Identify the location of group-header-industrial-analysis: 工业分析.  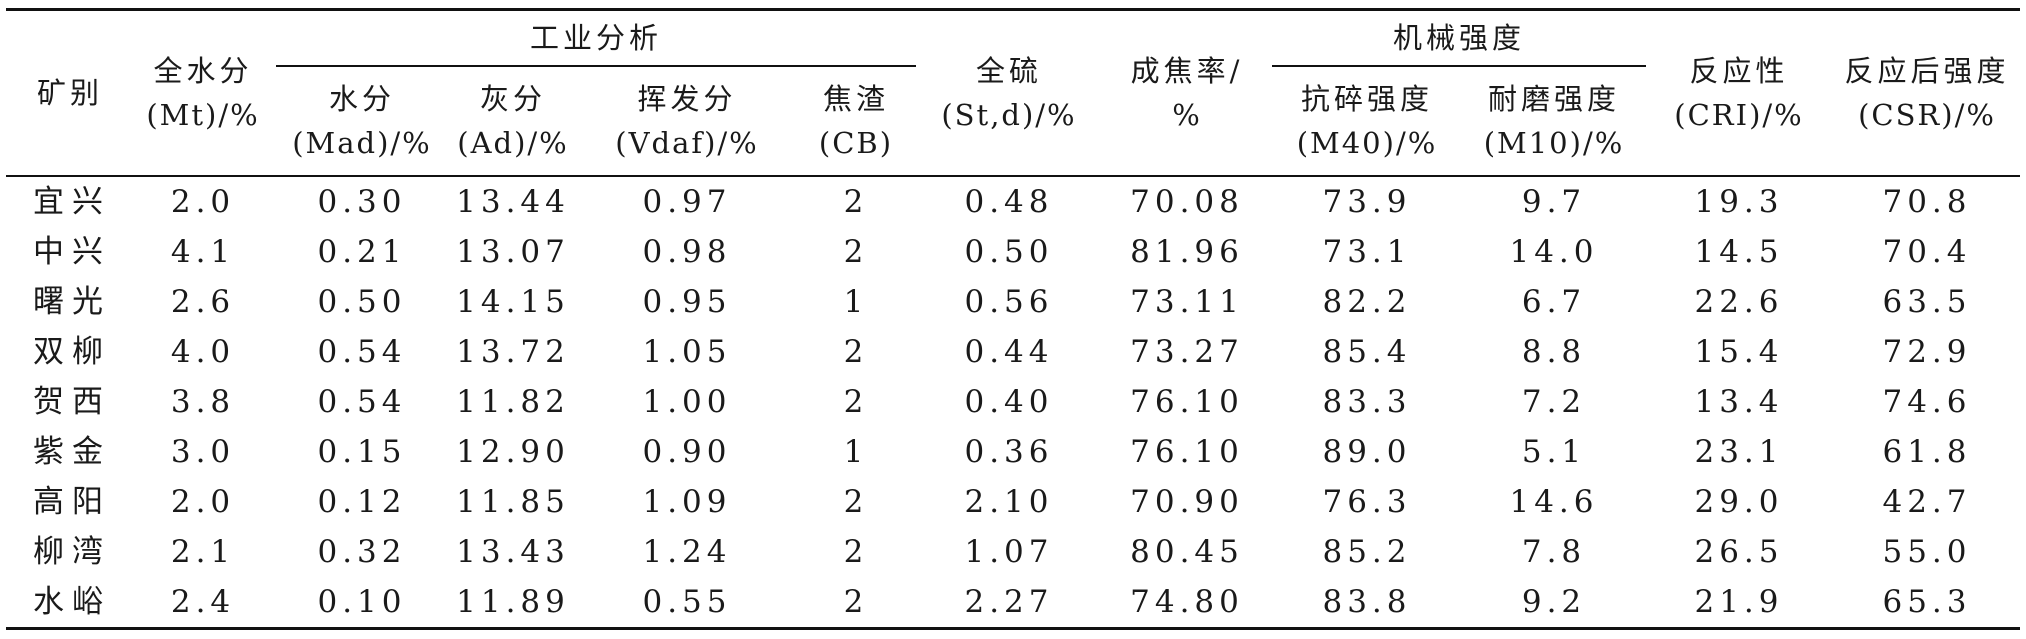
(595, 38).